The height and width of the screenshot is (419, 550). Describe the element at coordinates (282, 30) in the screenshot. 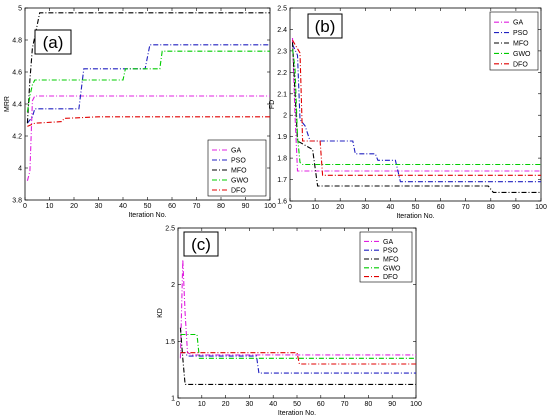

I see `y-tick-label: 2.4` at that location.